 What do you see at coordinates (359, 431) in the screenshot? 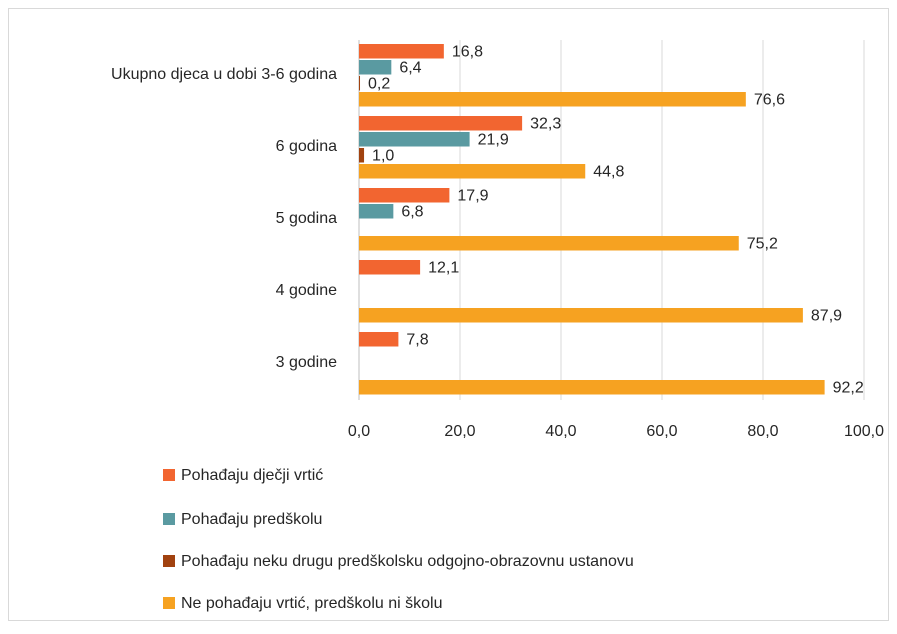
I see `x-tick-label: 0,0` at bounding box center [359, 431].